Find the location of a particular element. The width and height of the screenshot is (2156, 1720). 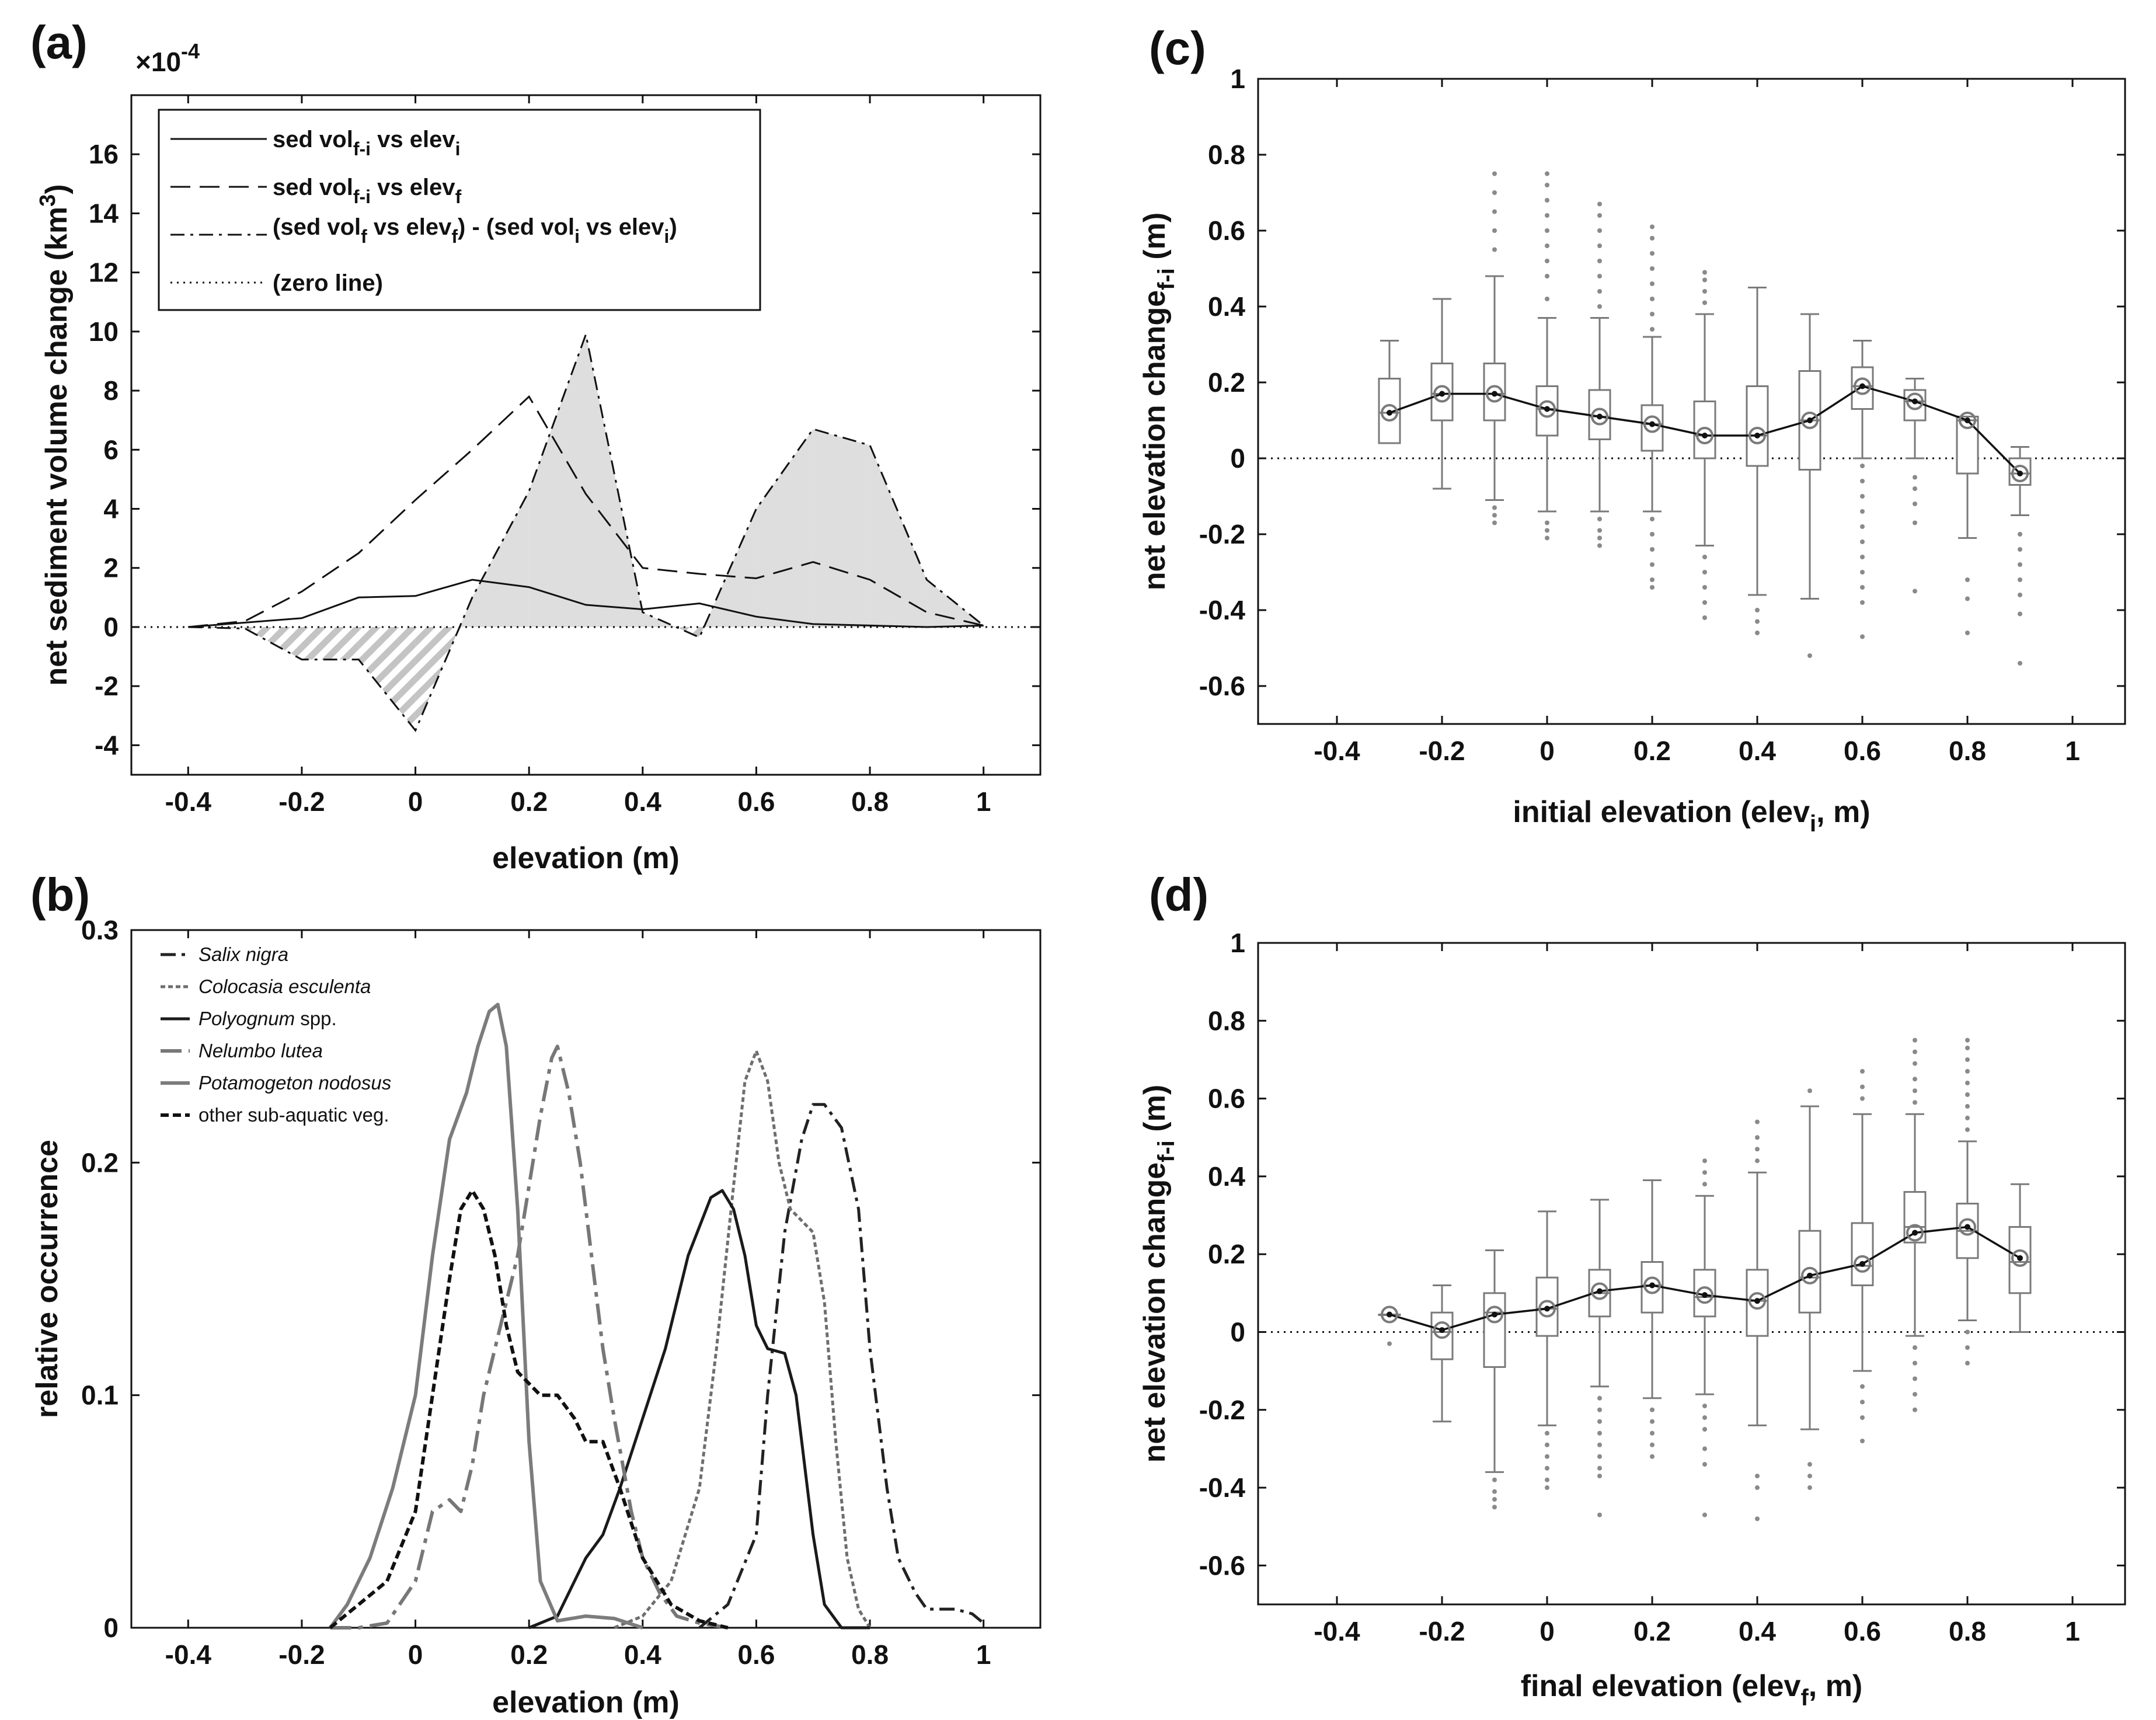

y-tick-label: 0.8 is located at coordinates (1226, 155).